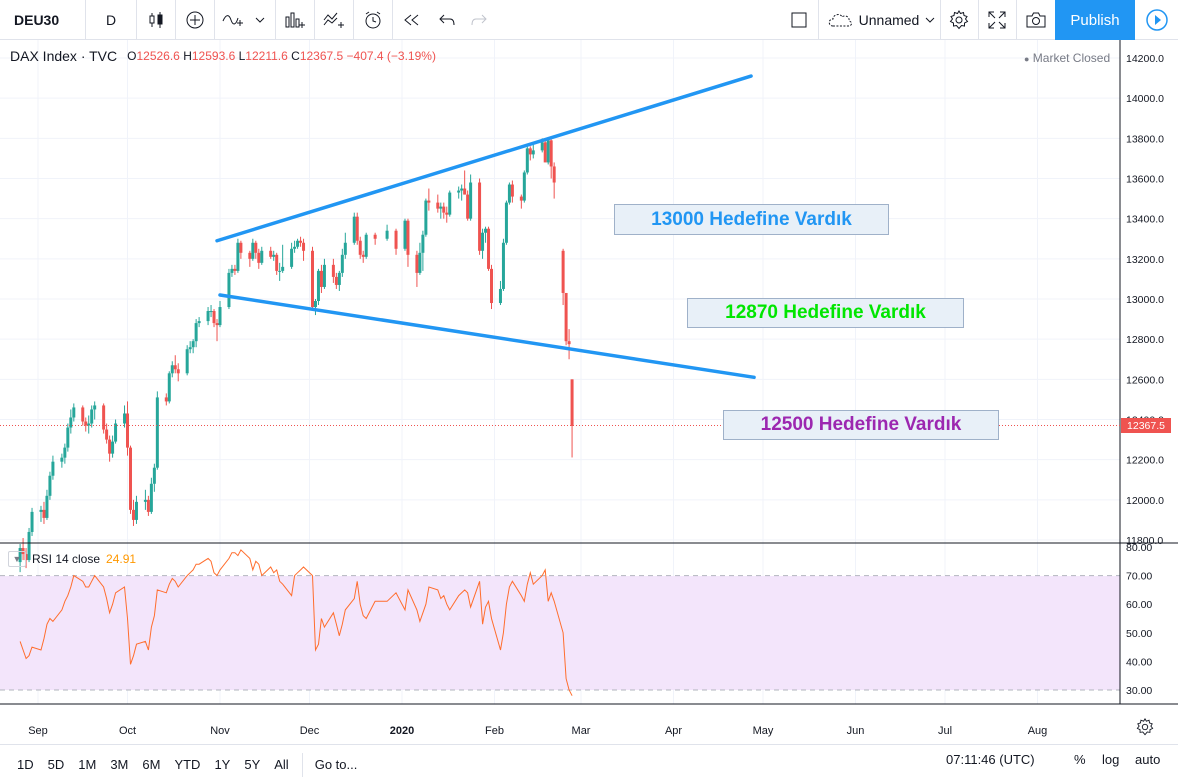 Image resolution: width=1178 pixels, height=784 pixels. Describe the element at coordinates (295, 20) in the screenshot. I see `financials-button` at that location.